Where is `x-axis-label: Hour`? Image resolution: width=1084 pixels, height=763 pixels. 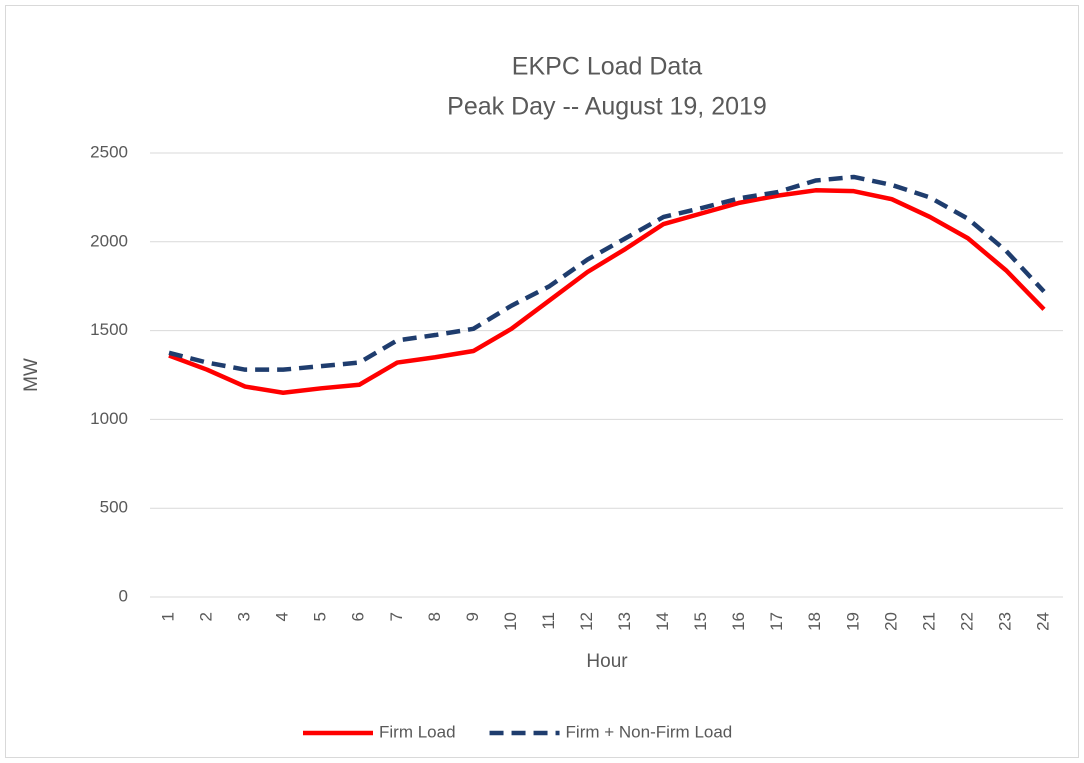
x-axis-label: Hour is located at coordinates (607, 661).